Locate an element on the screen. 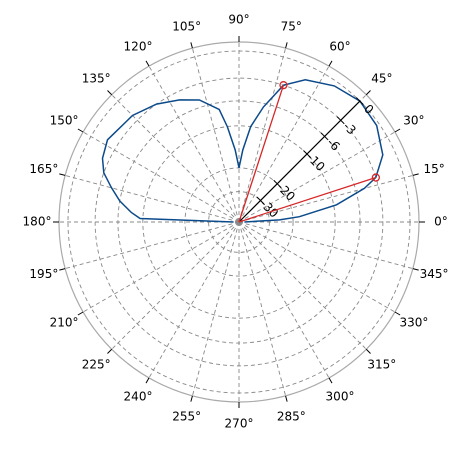  angle-label: 330° is located at coordinates (413, 323).